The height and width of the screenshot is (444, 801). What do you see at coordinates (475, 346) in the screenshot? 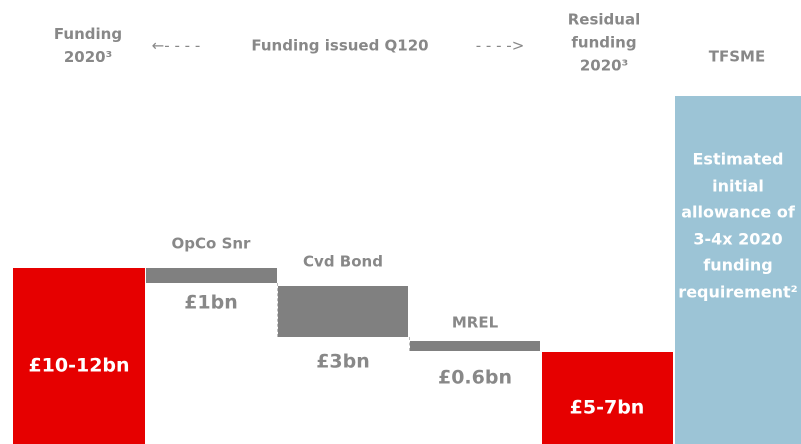
I see `mrel-bar` at bounding box center [475, 346].